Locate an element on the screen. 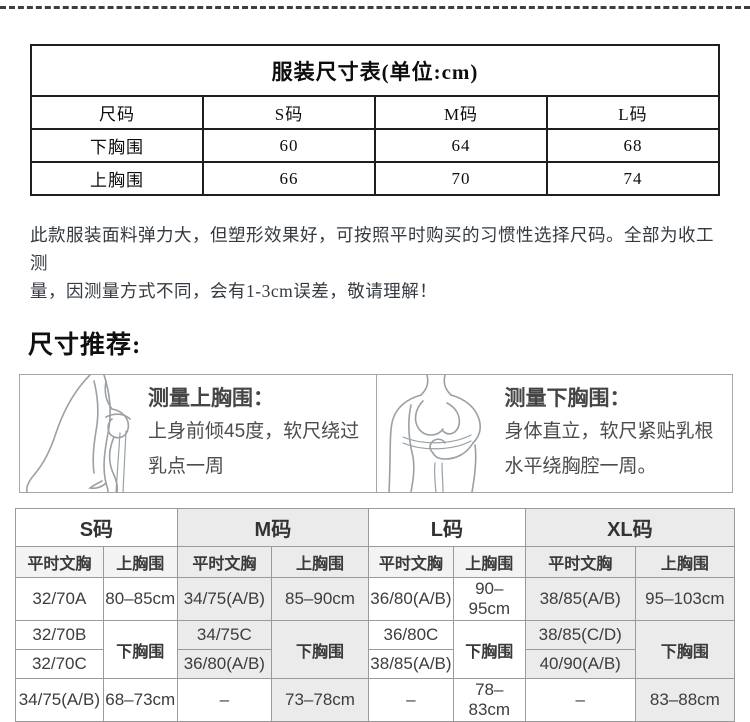 The image size is (750, 722). table-row: 服装尺寸表(单位:cm) is located at coordinates (375, 70).